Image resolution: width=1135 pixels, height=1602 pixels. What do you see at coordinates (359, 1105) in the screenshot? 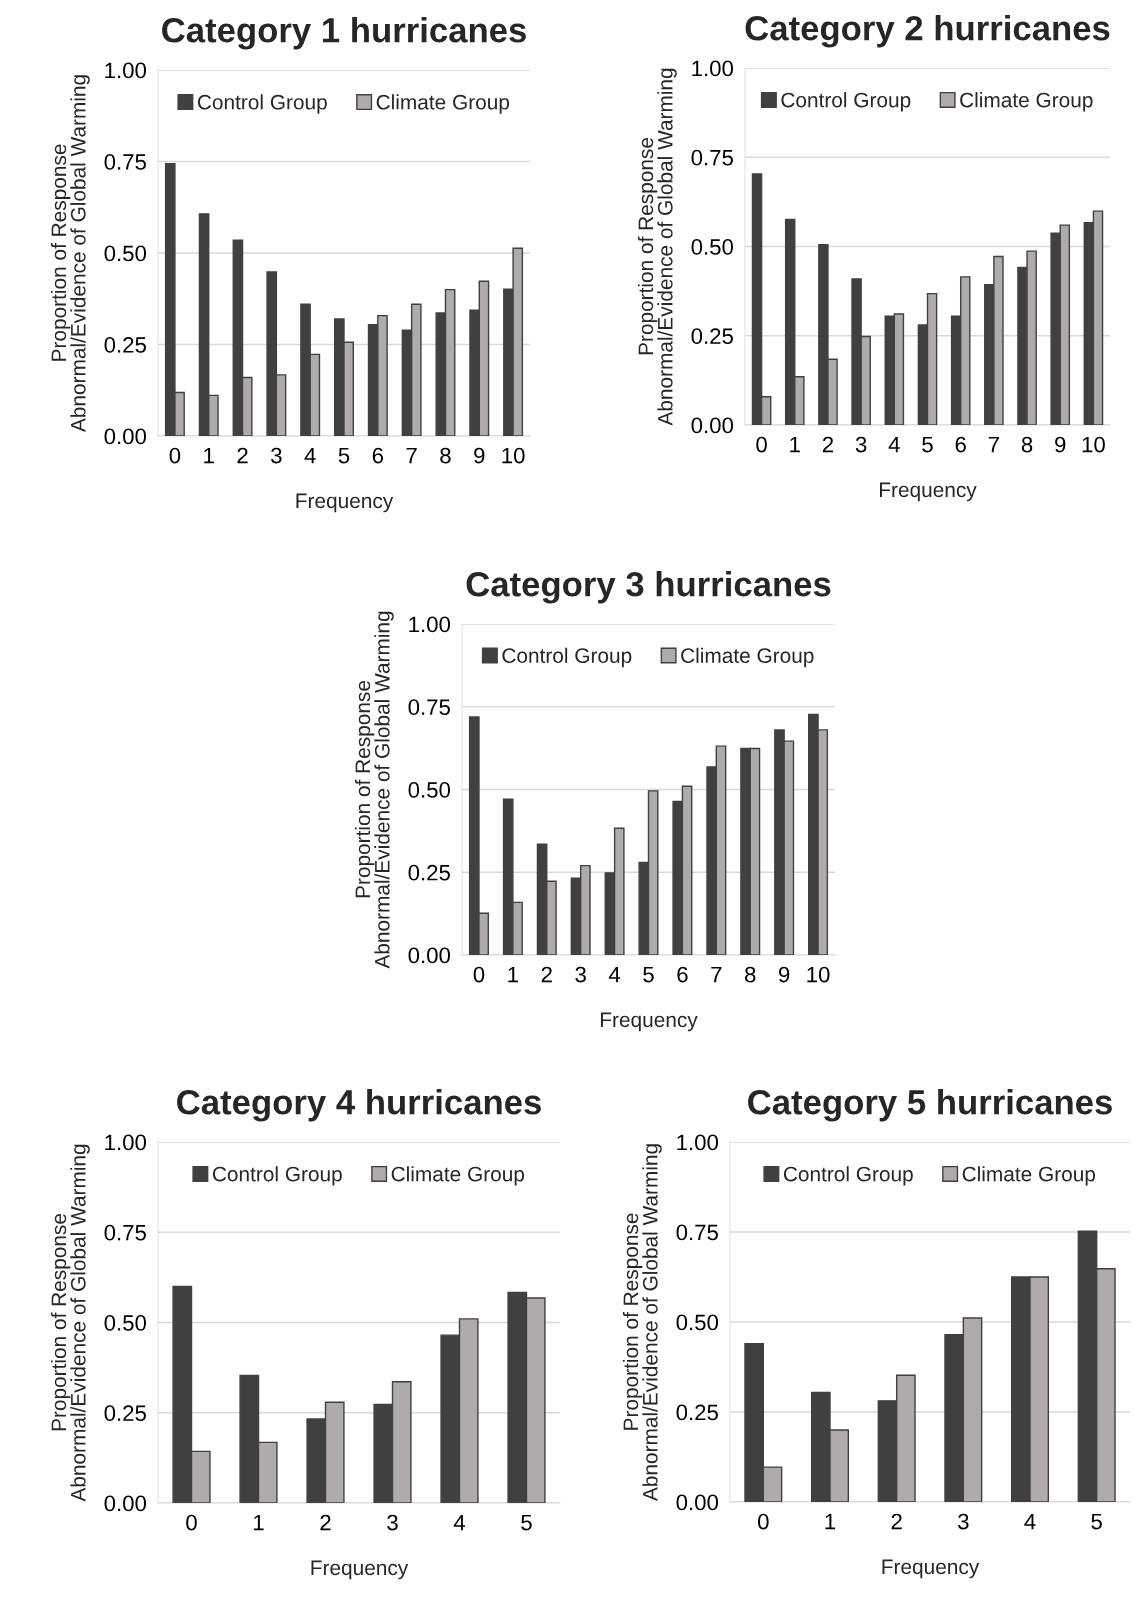
I see `chart-title: Category 4 hurricanes` at bounding box center [359, 1105].